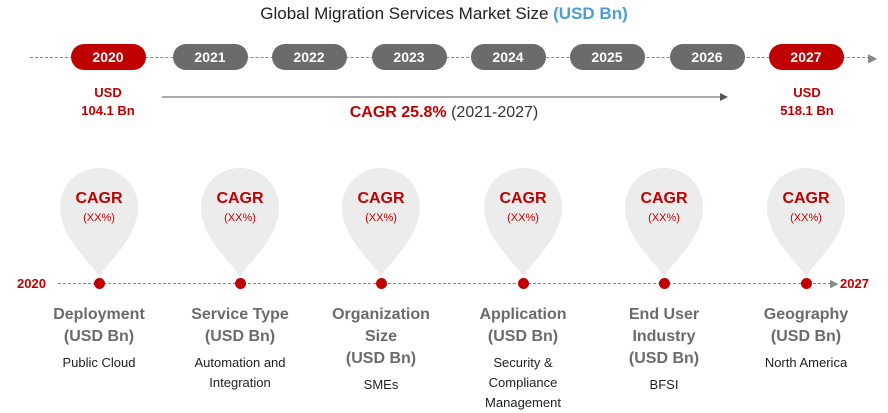 The width and height of the screenshot is (888, 413). I want to click on year-pill: 2023, so click(409, 57).